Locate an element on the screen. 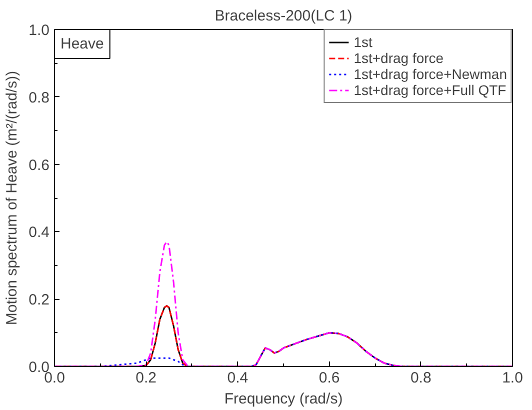 The image size is (532, 410). x-tick-label: 0.4 is located at coordinates (237, 378).